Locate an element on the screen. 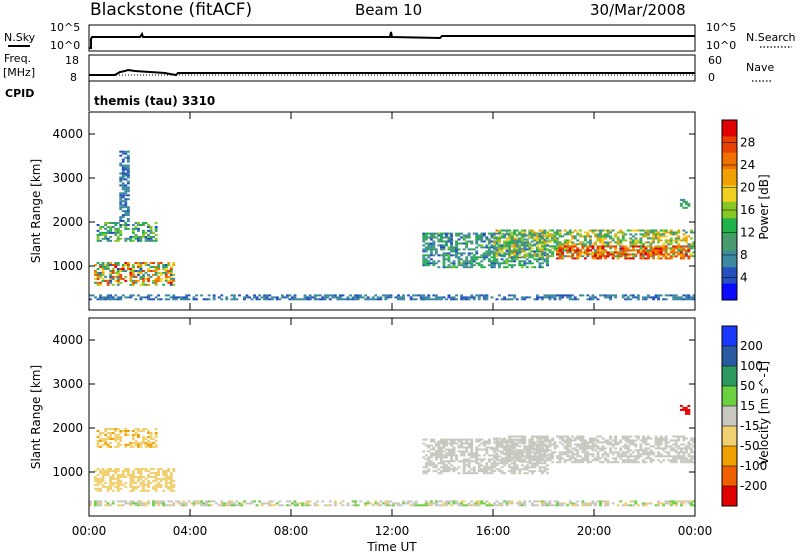 The image size is (800, 554). y-tick-label: 2000 is located at coordinates (67, 428).